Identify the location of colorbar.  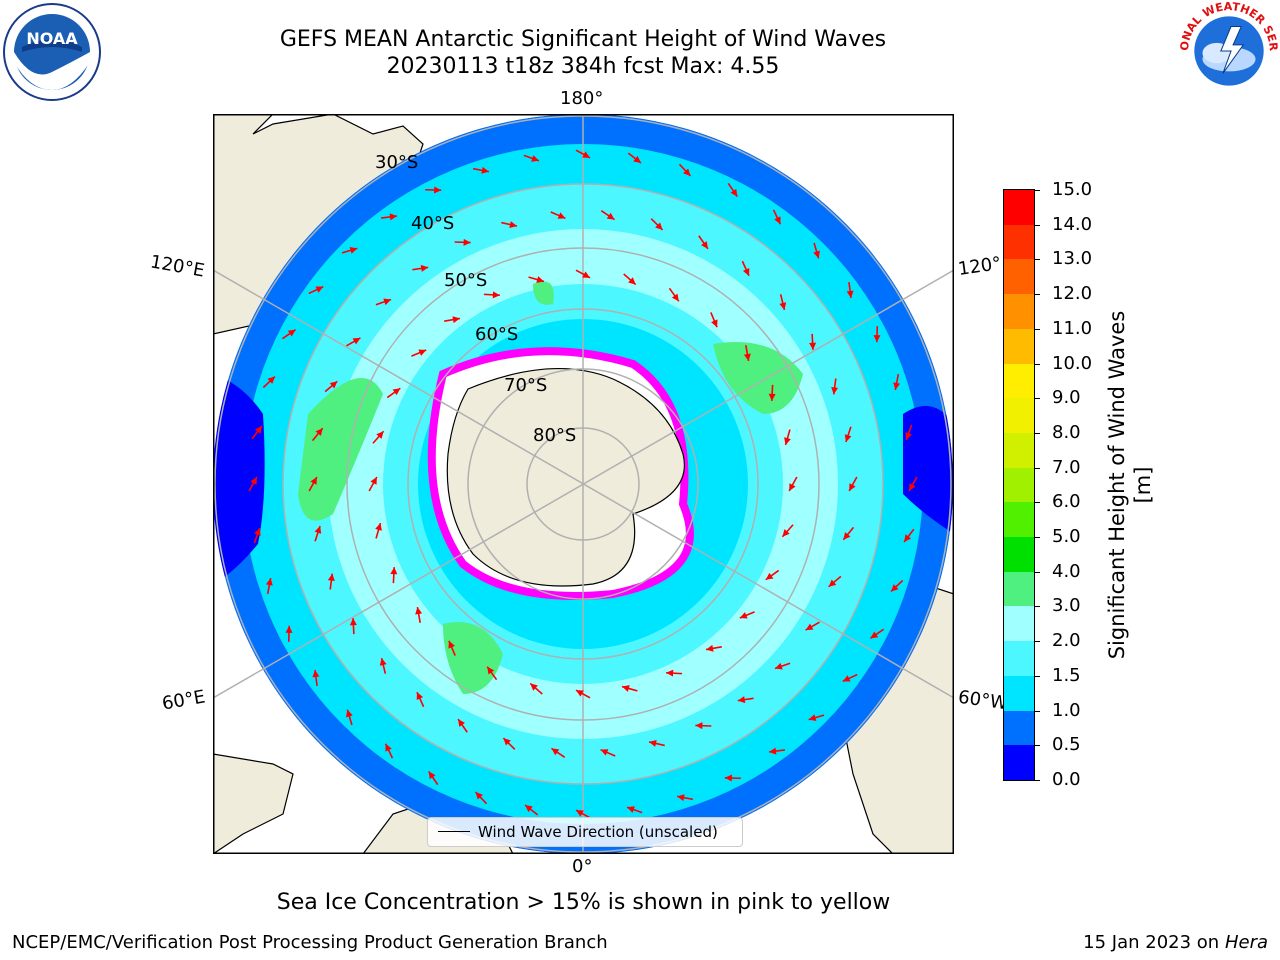
(1019, 485).